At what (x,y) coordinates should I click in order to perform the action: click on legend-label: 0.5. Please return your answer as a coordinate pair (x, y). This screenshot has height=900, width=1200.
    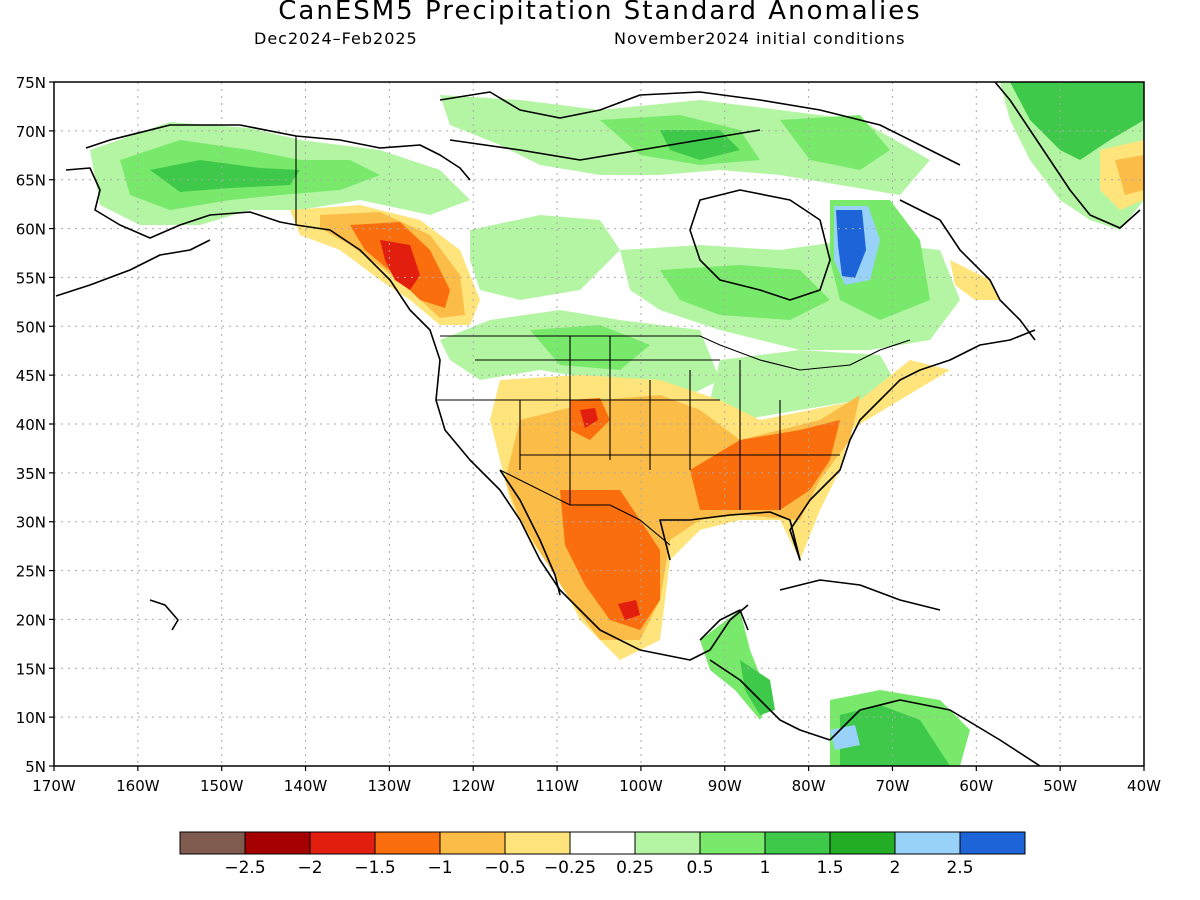
    Looking at the image, I should click on (699, 868).